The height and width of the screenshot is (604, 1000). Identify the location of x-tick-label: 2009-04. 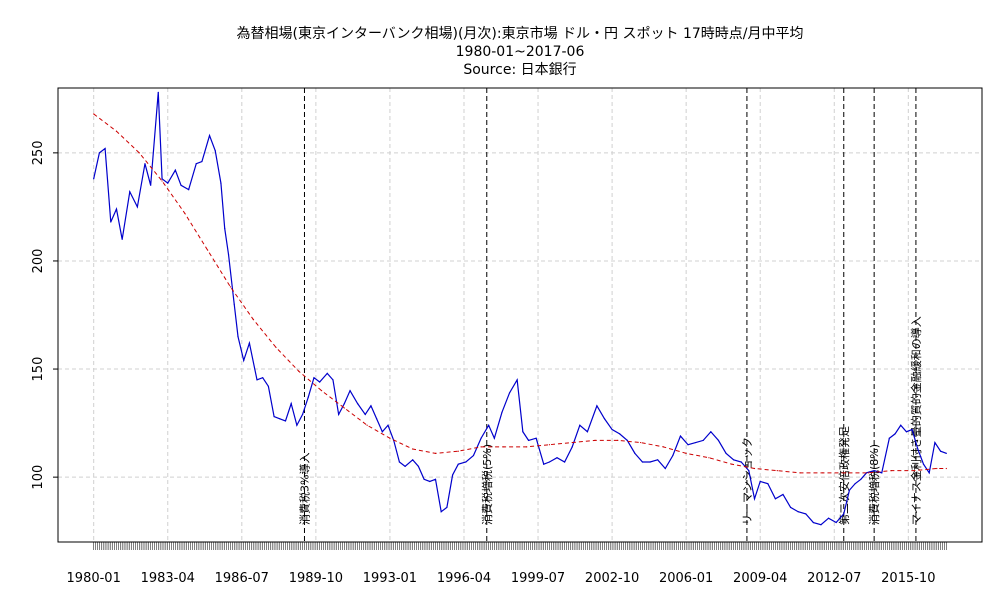
(760, 578).